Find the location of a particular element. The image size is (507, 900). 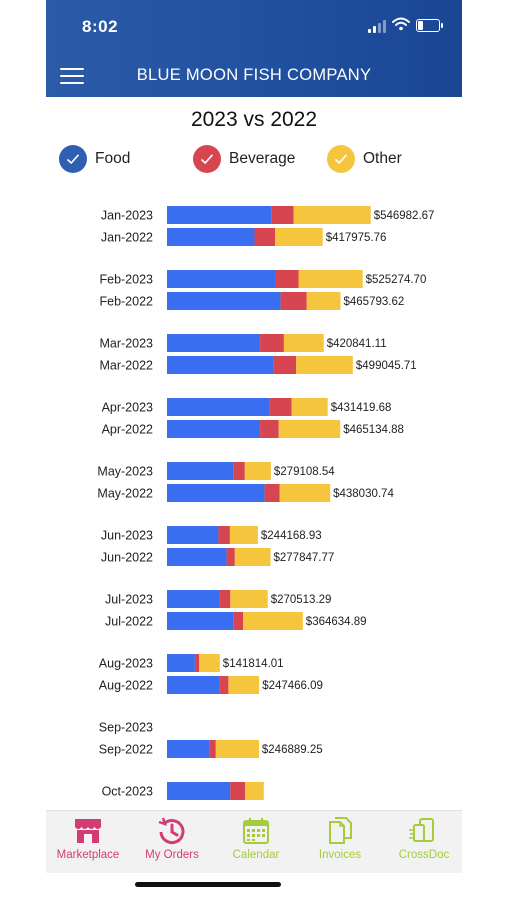

category-label: Apr-2022 is located at coordinates (127, 430).